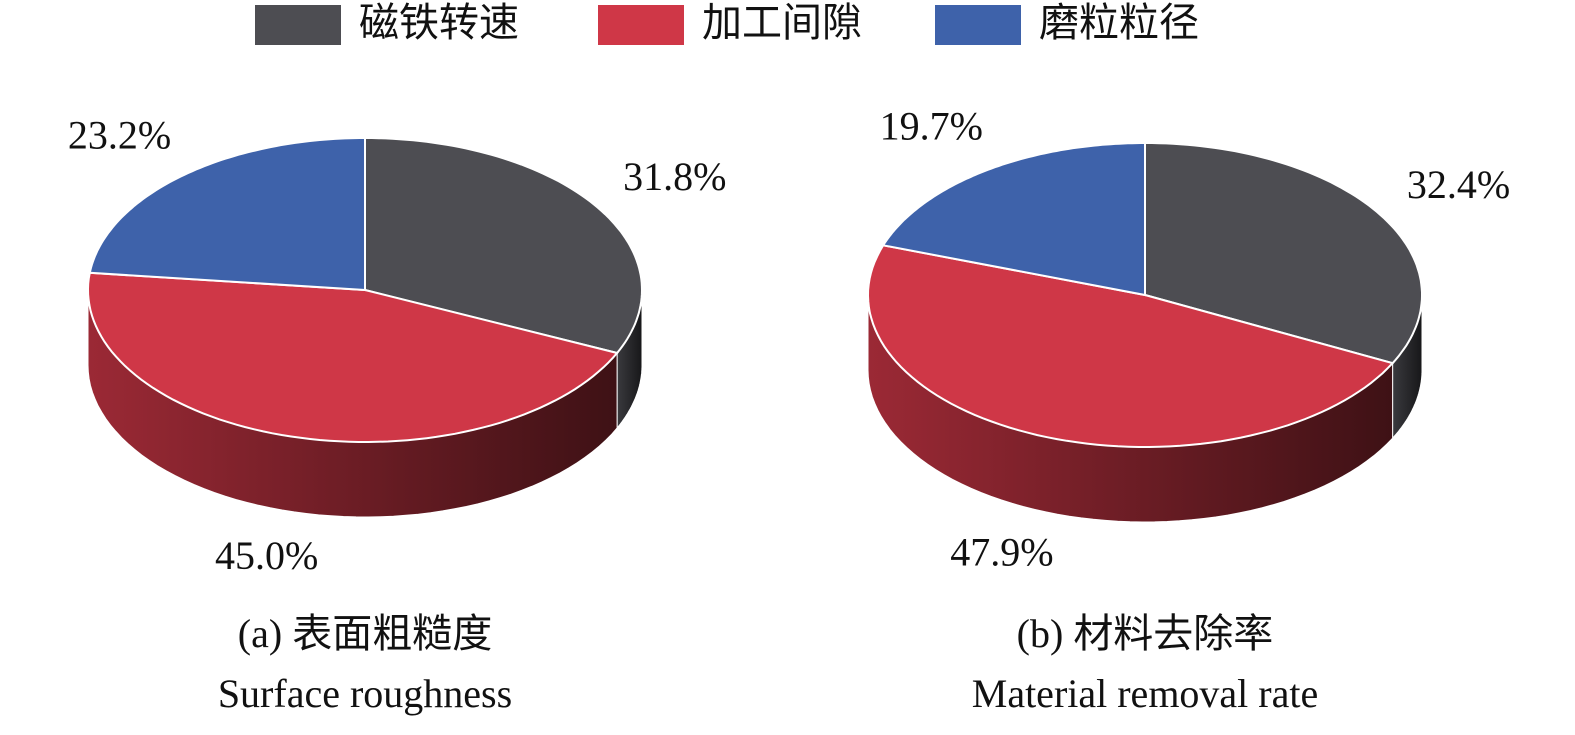  What do you see at coordinates (782, 22) in the screenshot?
I see `legend-label: 加工间隙` at bounding box center [782, 22].